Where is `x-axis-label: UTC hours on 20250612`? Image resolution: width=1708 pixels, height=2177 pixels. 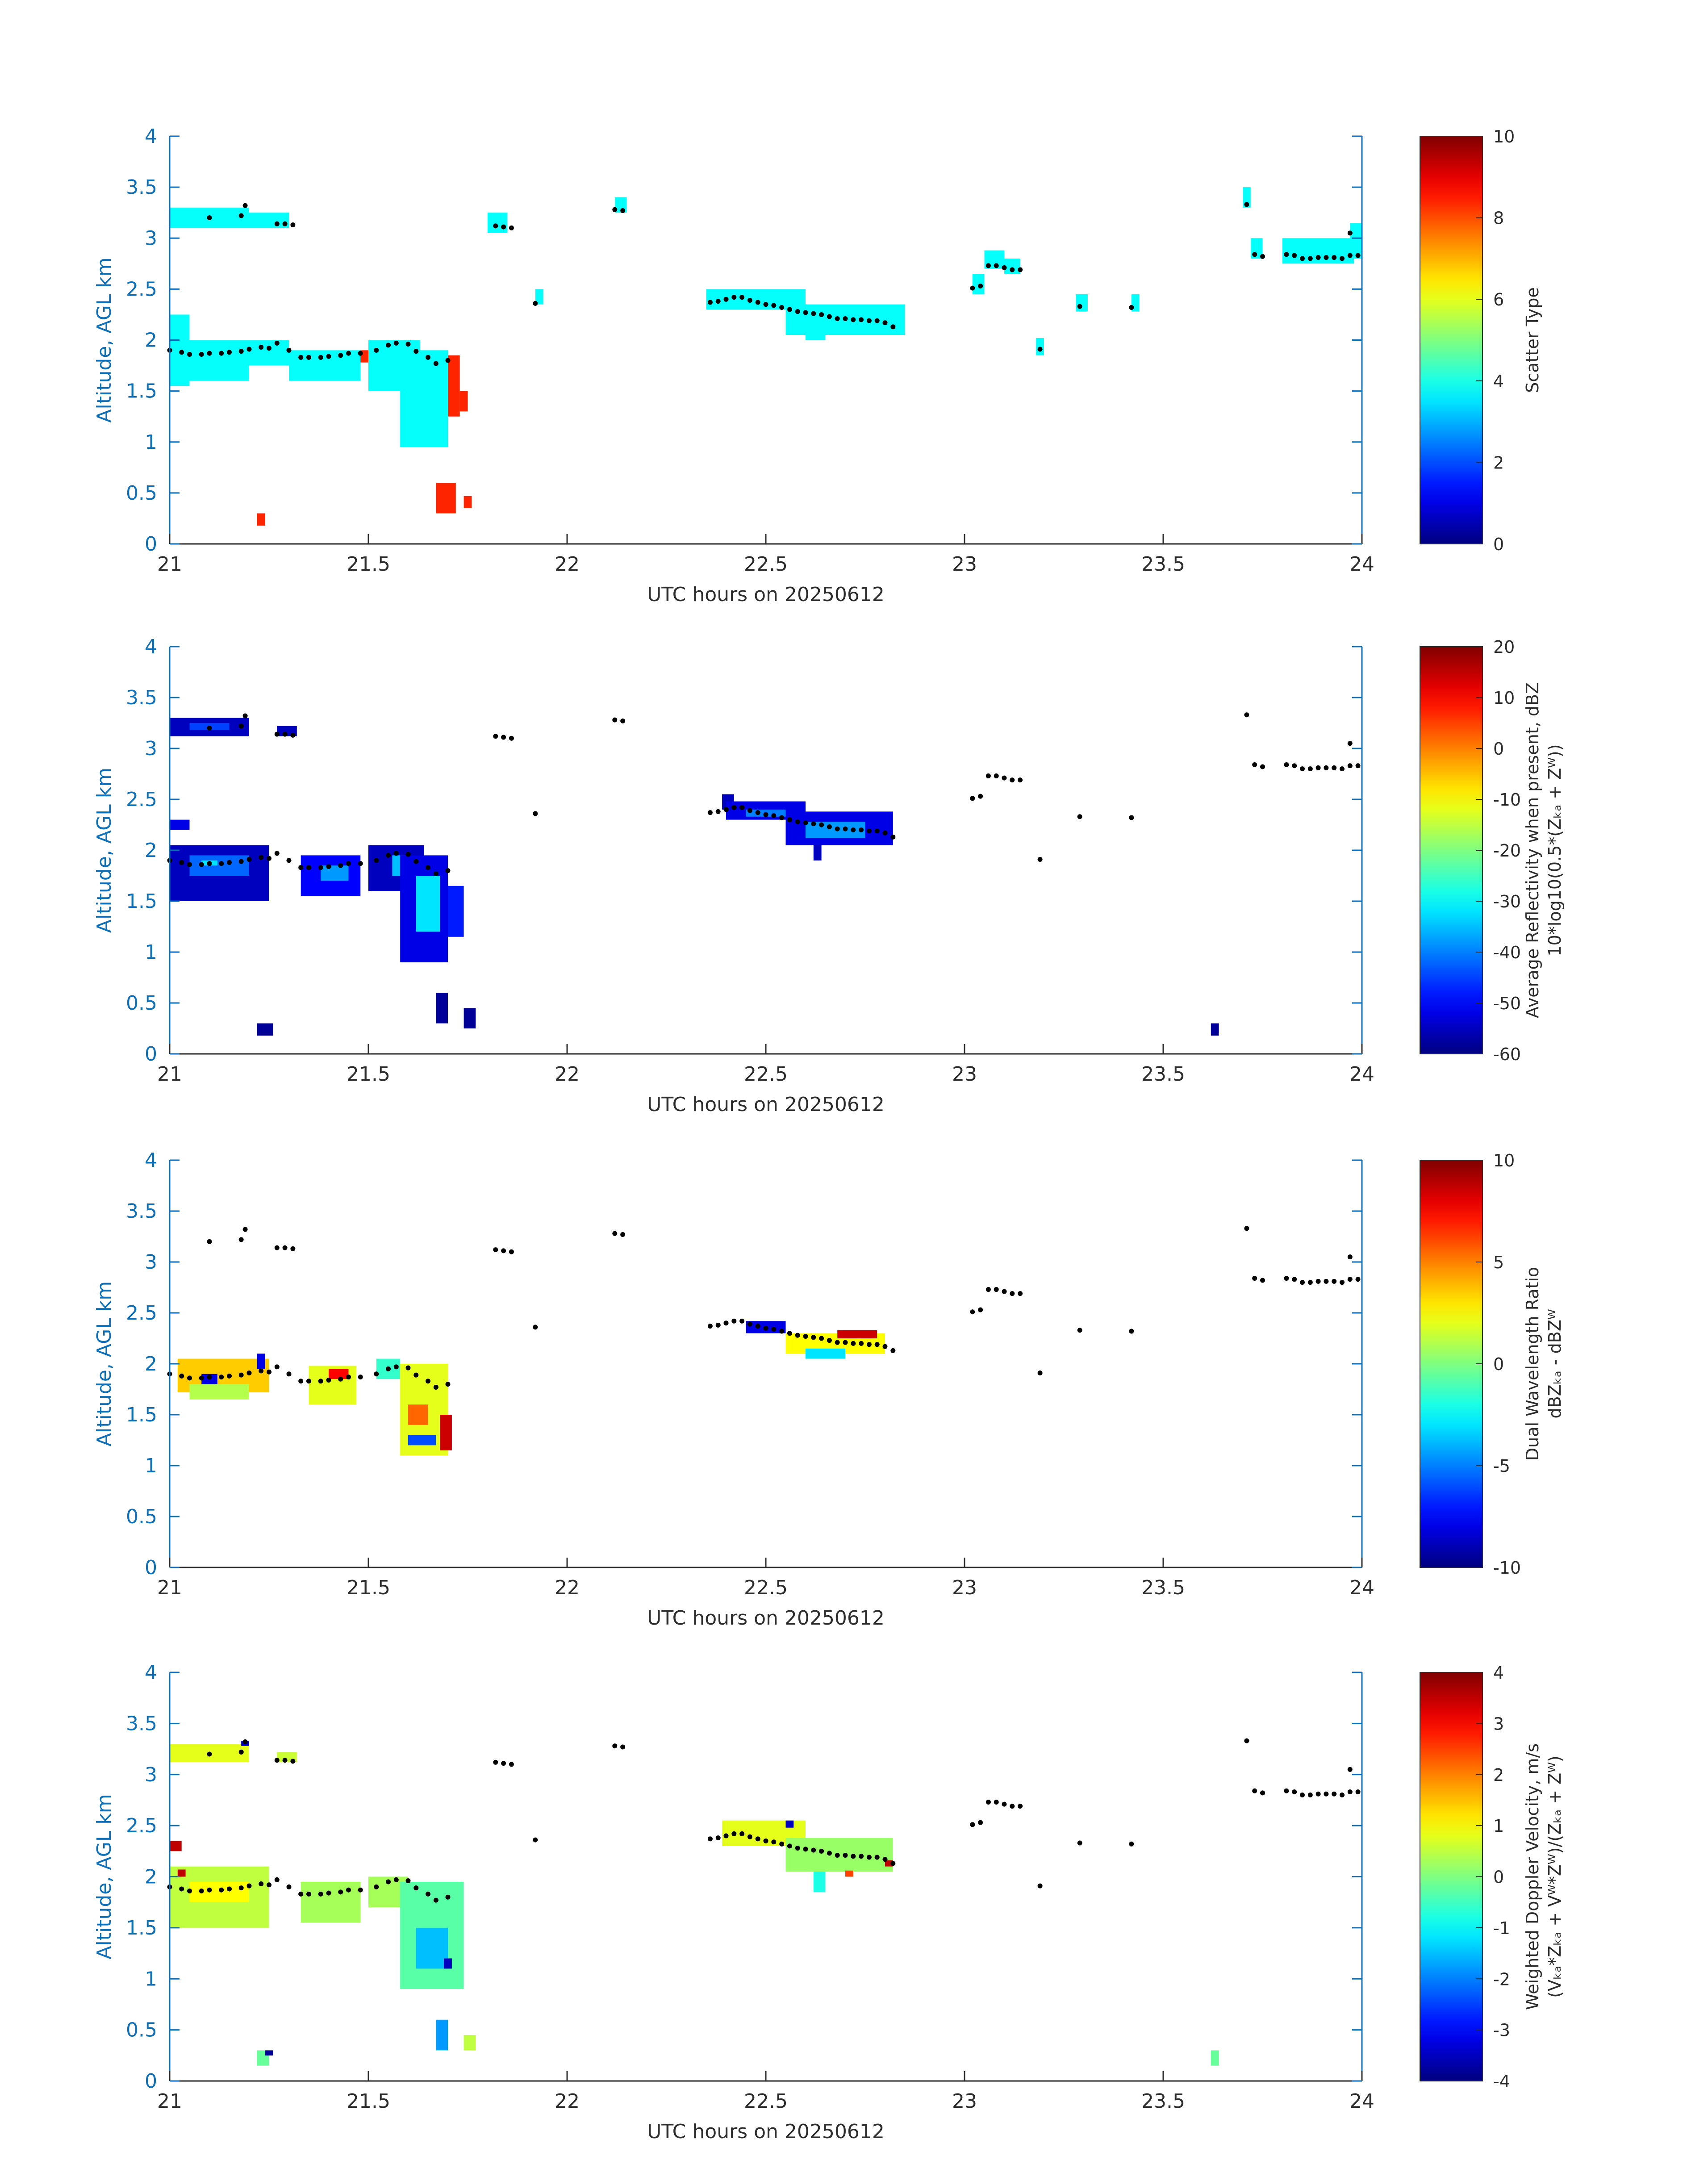 x-axis-label: UTC hours on 20250612 is located at coordinates (766, 2131).